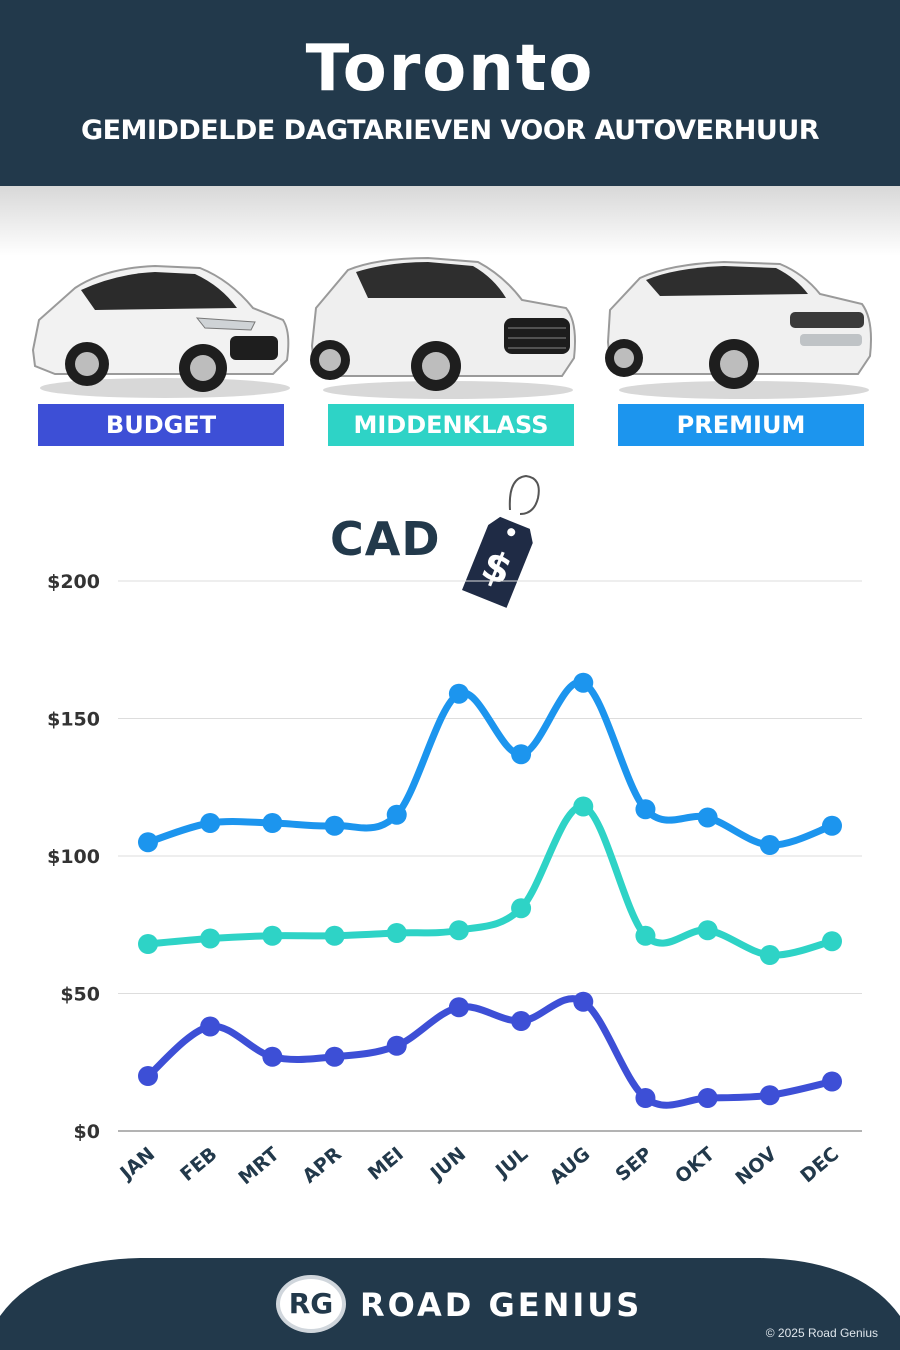 The height and width of the screenshot is (1350, 900). Describe the element at coordinates (80, 995) in the screenshot. I see `y-tick-label: $50` at that location.